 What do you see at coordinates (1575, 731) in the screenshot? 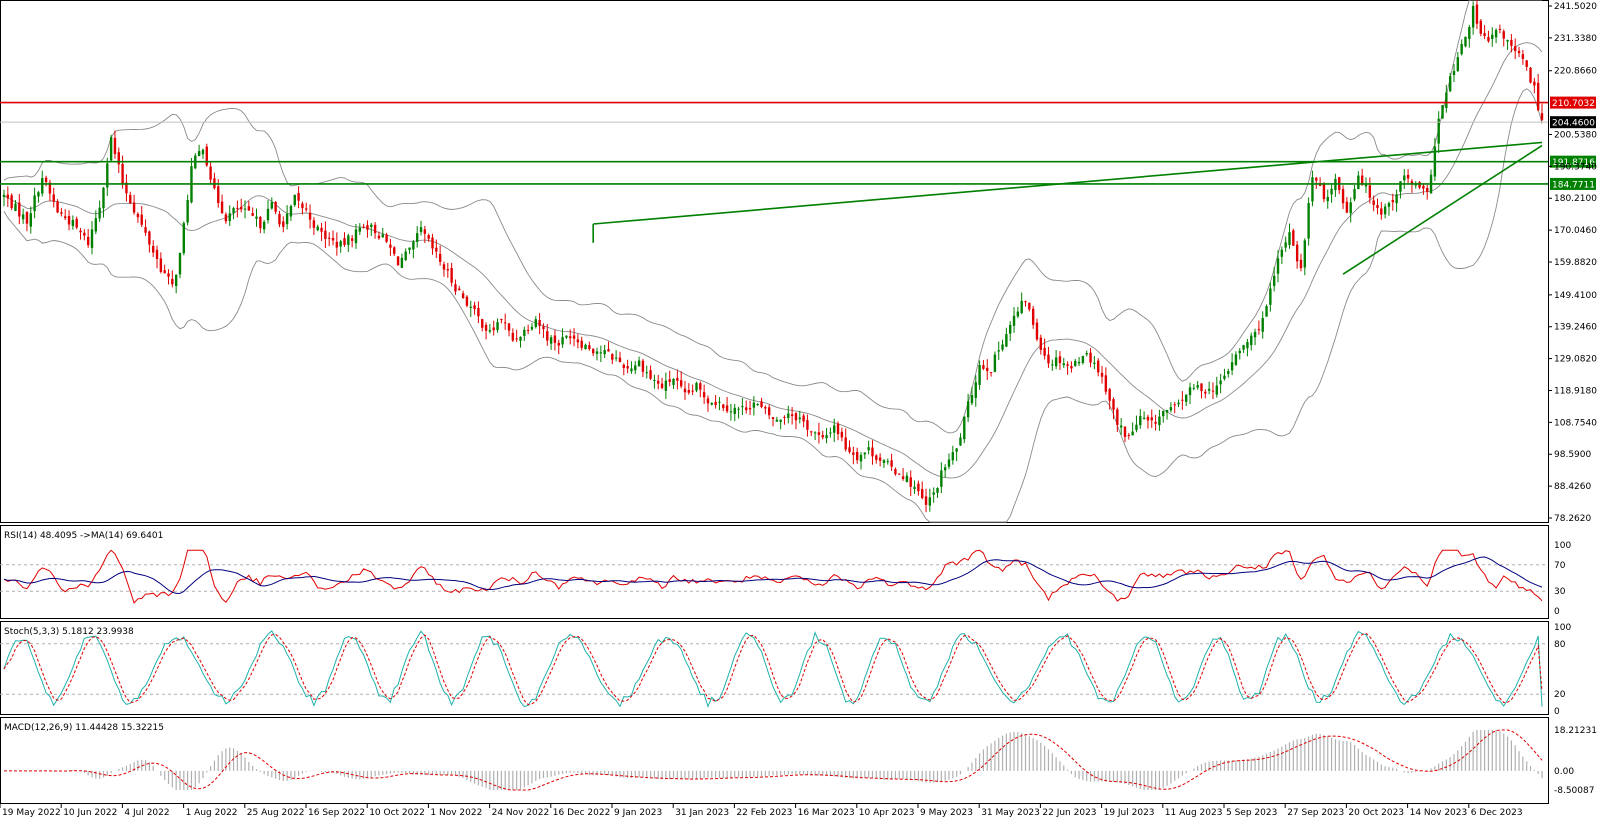
I see `y-tick-label: 18.21231` at bounding box center [1575, 731].